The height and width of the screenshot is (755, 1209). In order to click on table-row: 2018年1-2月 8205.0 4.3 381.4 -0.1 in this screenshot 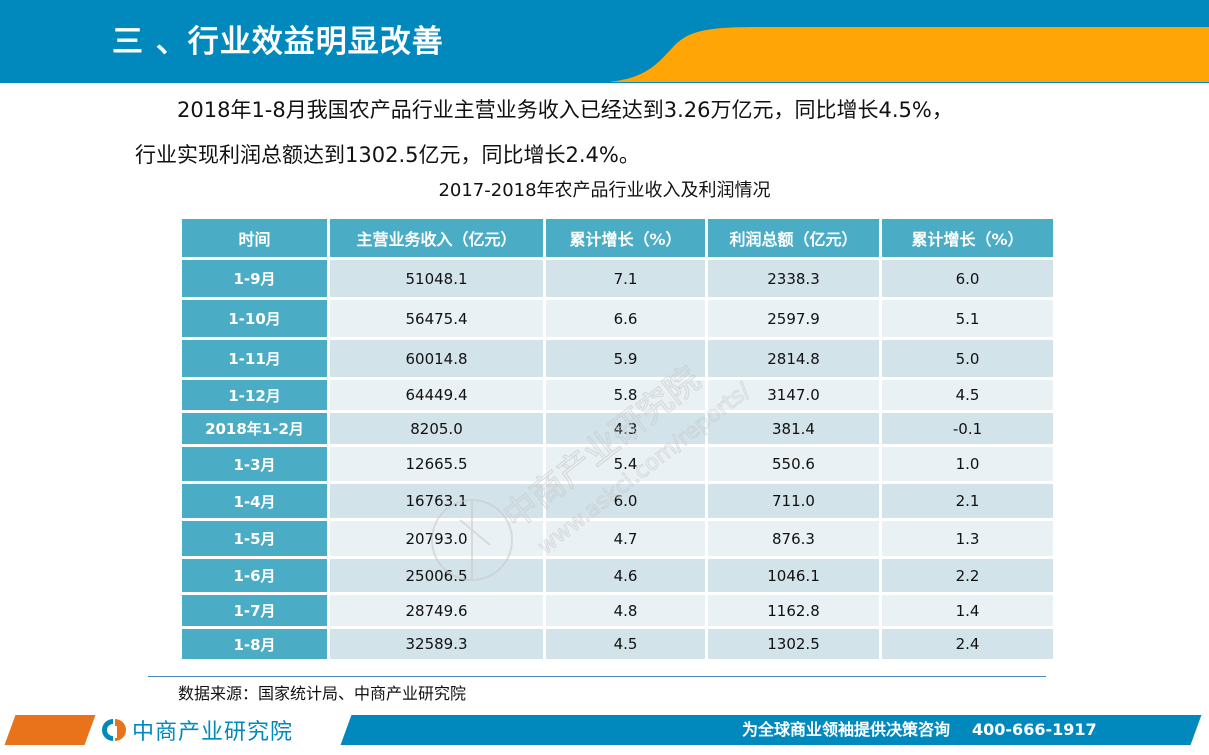, I will do `click(617, 428)`.